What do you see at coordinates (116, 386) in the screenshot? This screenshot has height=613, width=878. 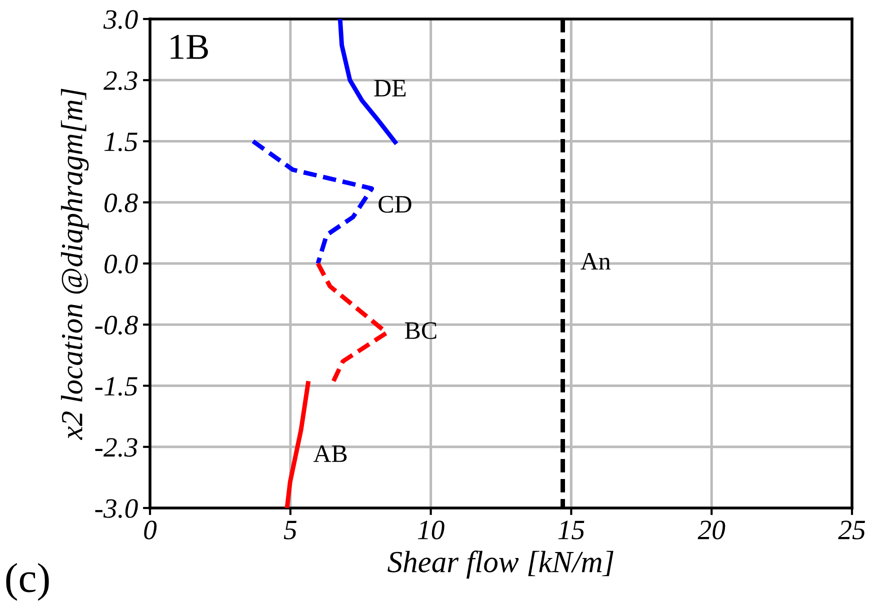 I see `y-tick-label: -1.5` at bounding box center [116, 386].